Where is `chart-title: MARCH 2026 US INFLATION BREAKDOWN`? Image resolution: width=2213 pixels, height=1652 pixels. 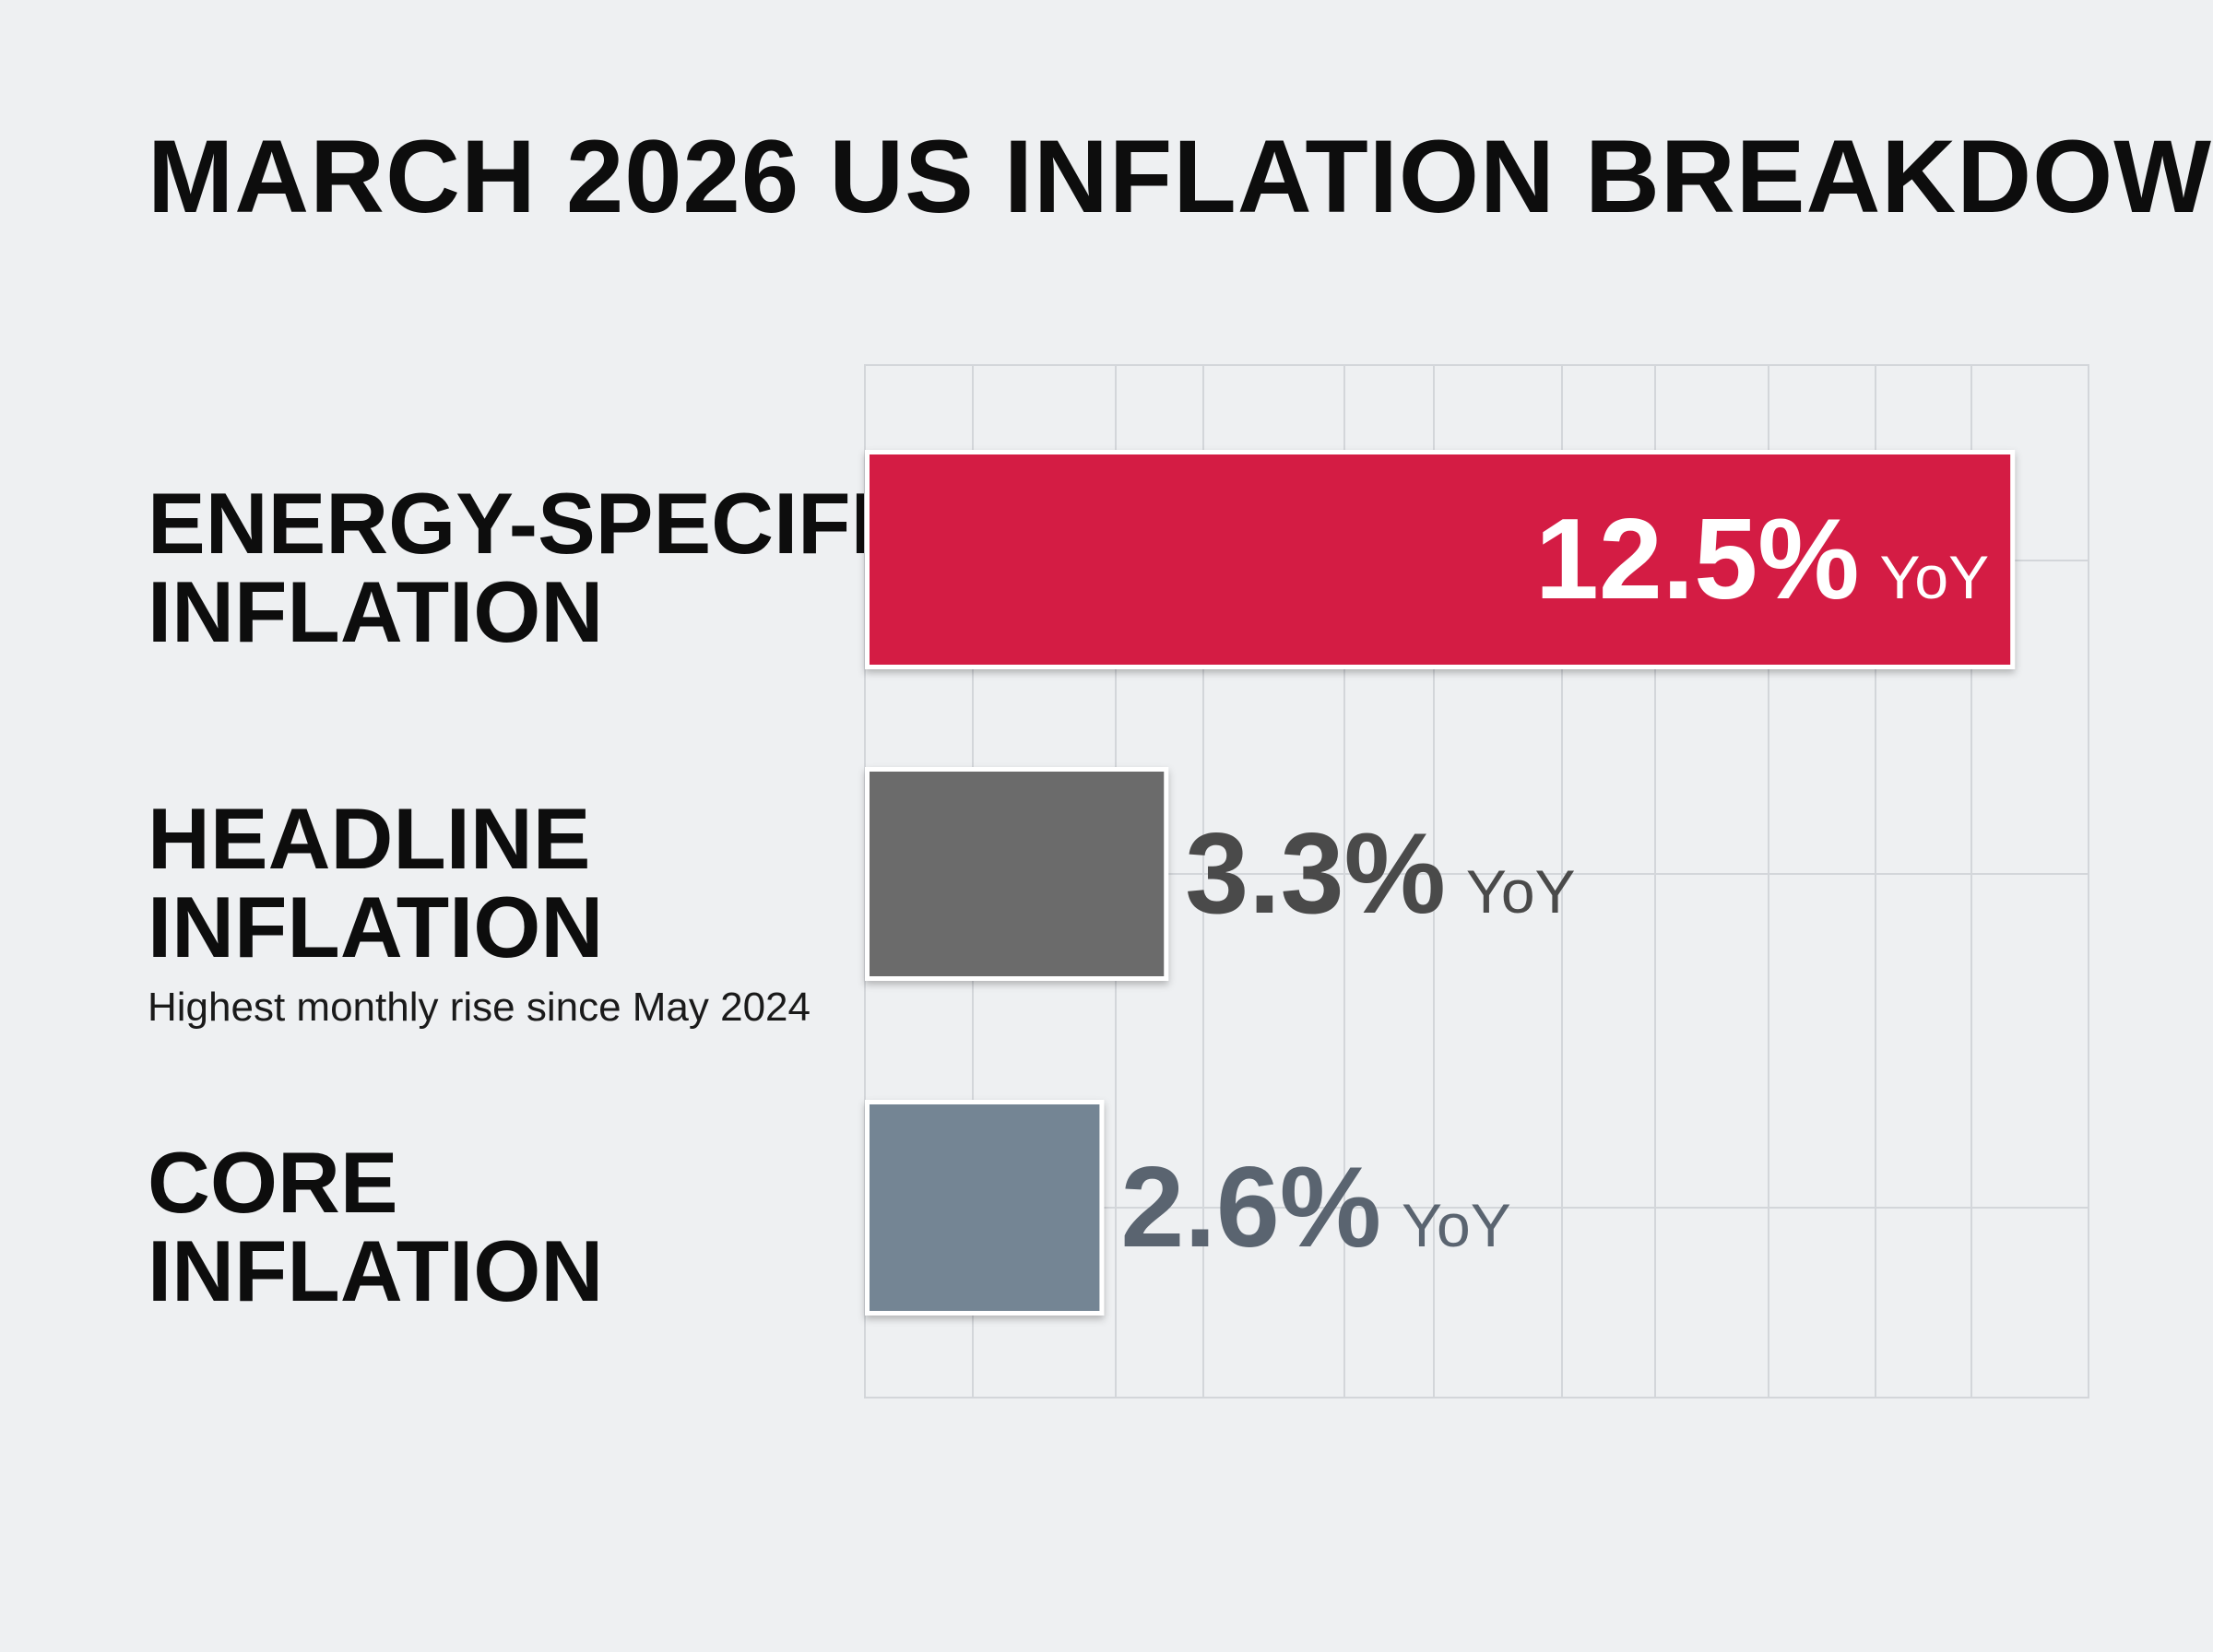 chart-title: MARCH 2026 US INFLATION BREAKDOWN is located at coordinates (1180, 176).